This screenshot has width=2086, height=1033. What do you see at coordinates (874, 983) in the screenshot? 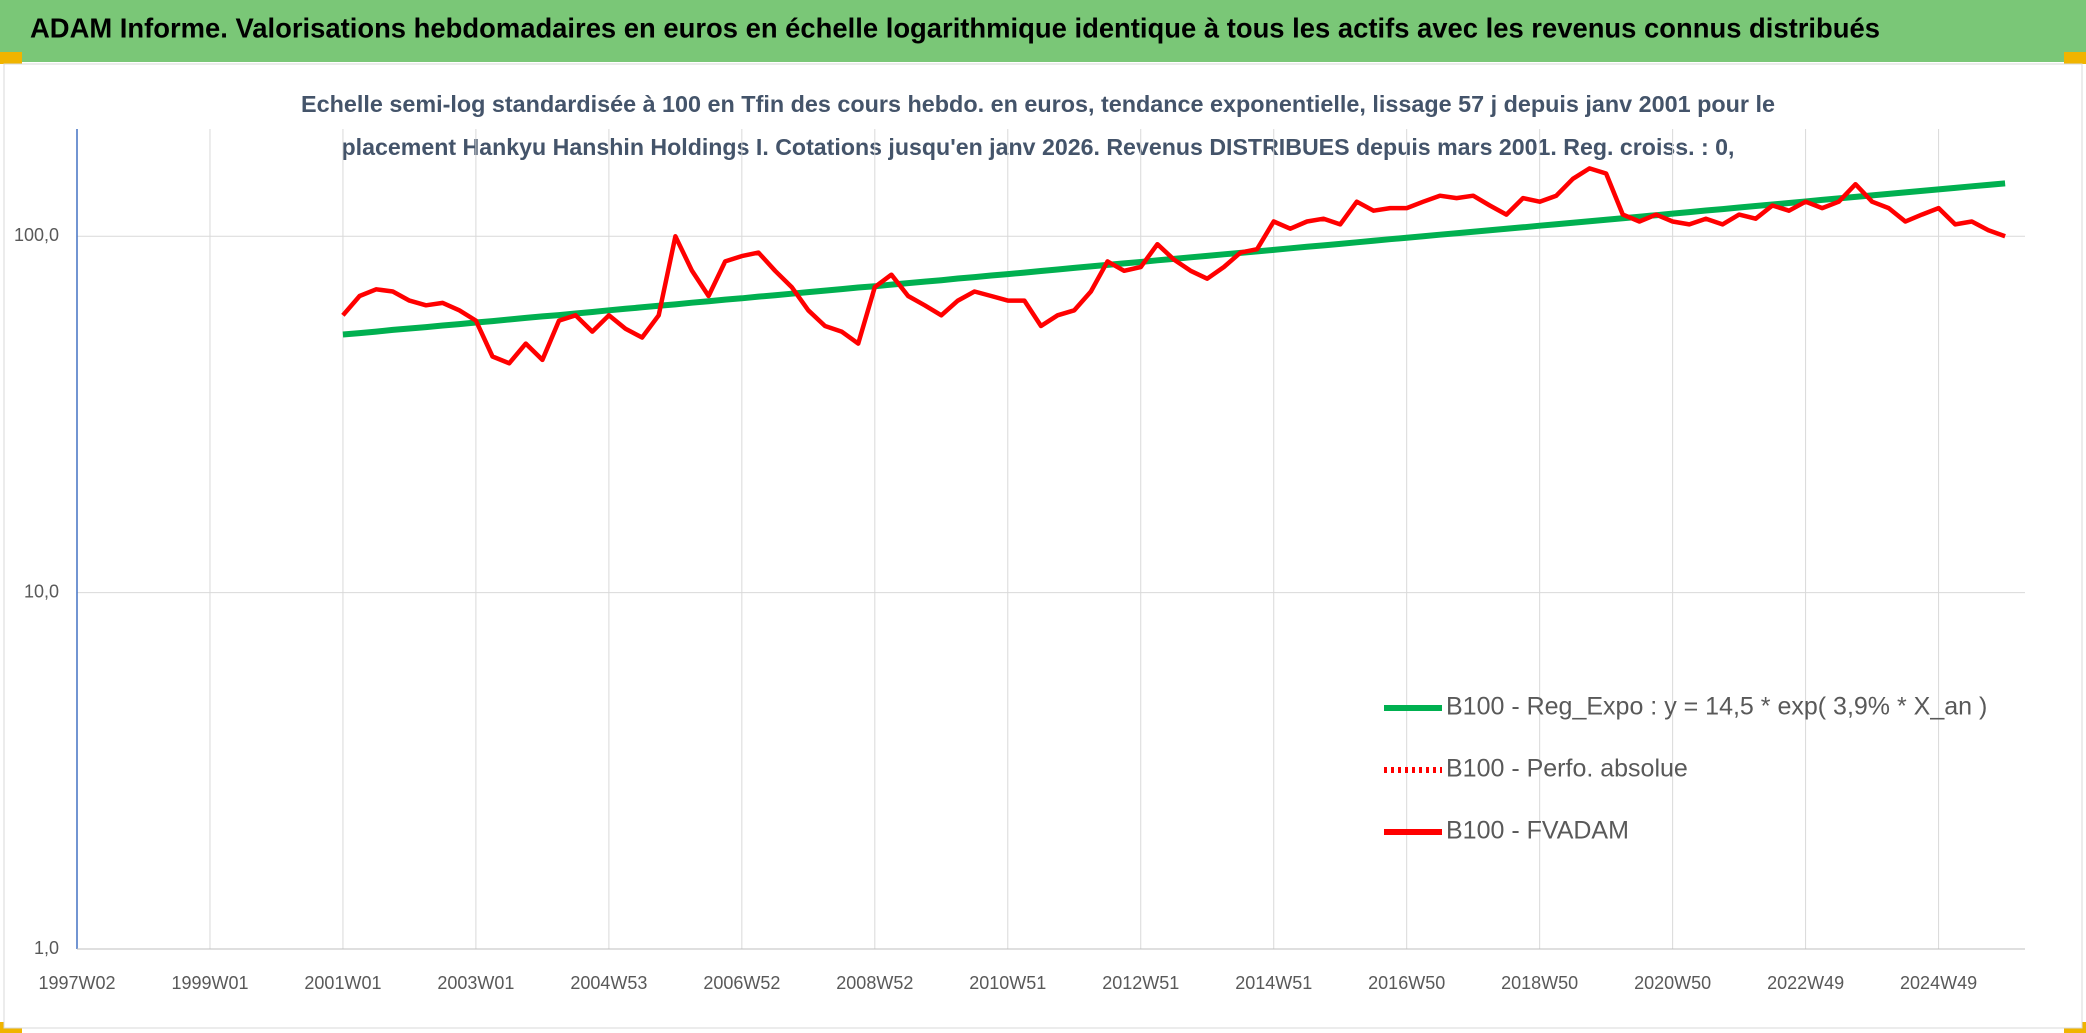
I see `x-tick-label: 2008W52` at bounding box center [874, 983].